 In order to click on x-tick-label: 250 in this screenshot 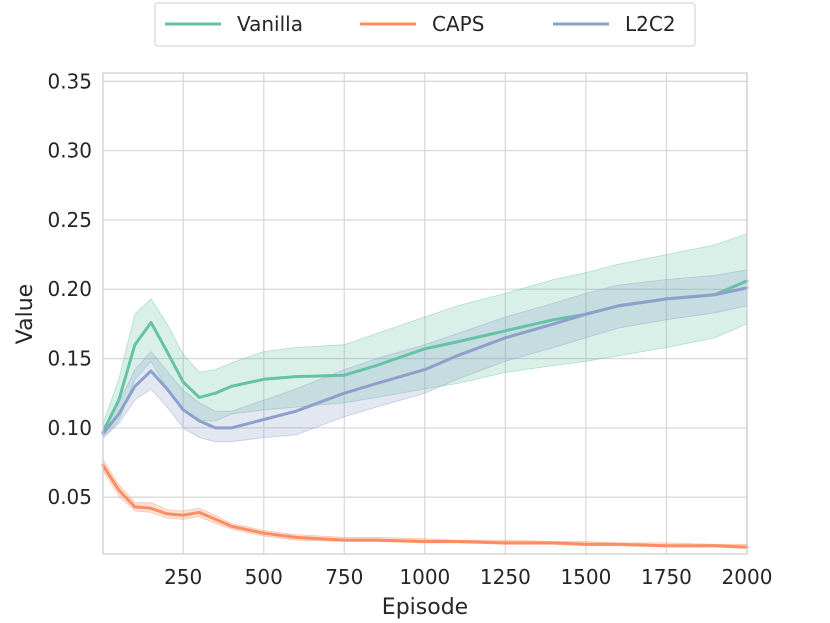, I will do `click(183, 577)`.